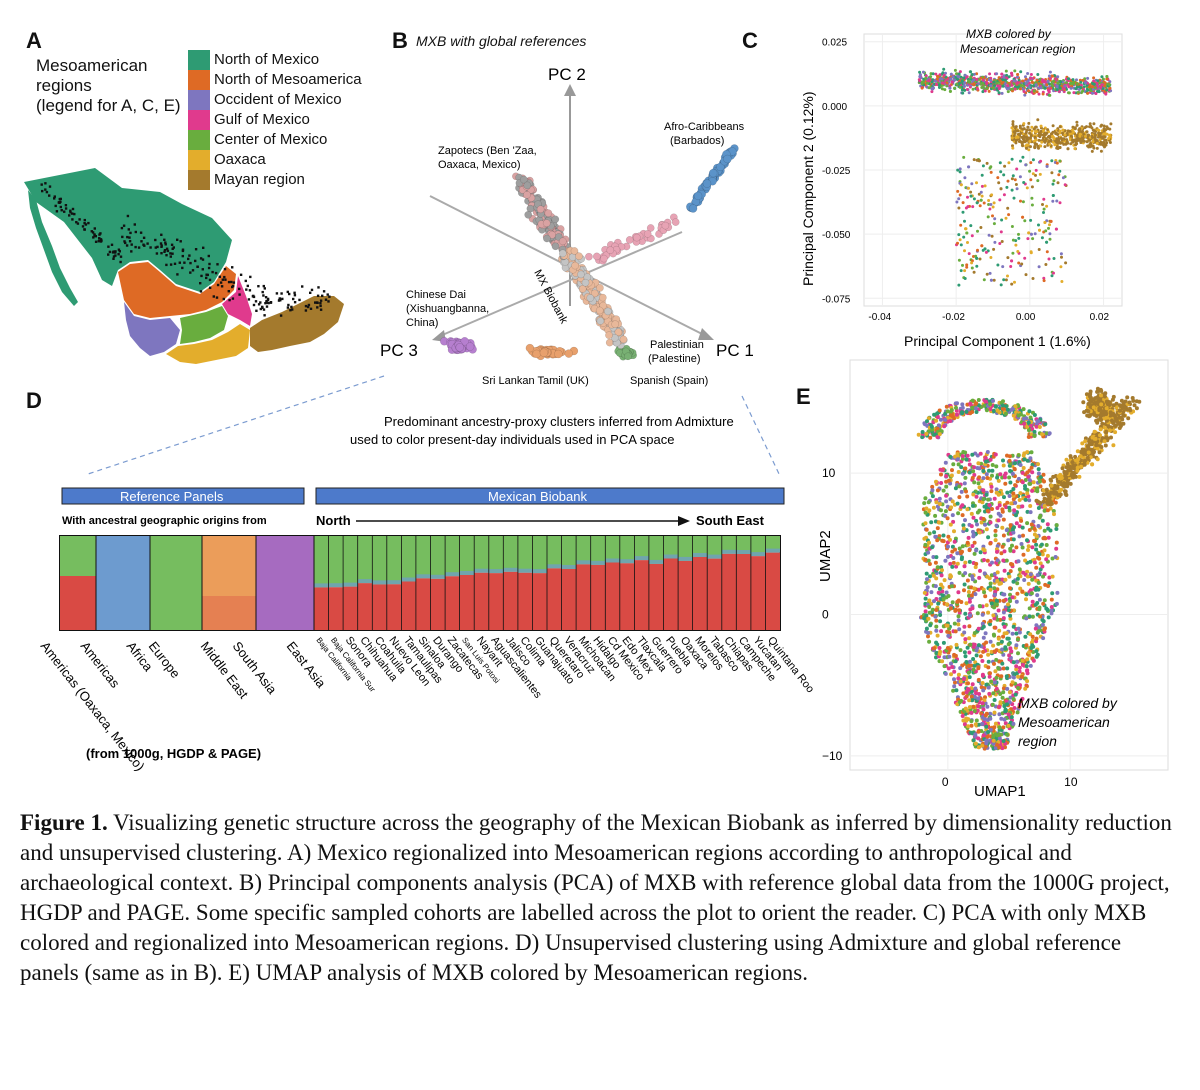  What do you see at coordinates (199, 160) in the screenshot?
I see `legend-swatch` at bounding box center [199, 160].